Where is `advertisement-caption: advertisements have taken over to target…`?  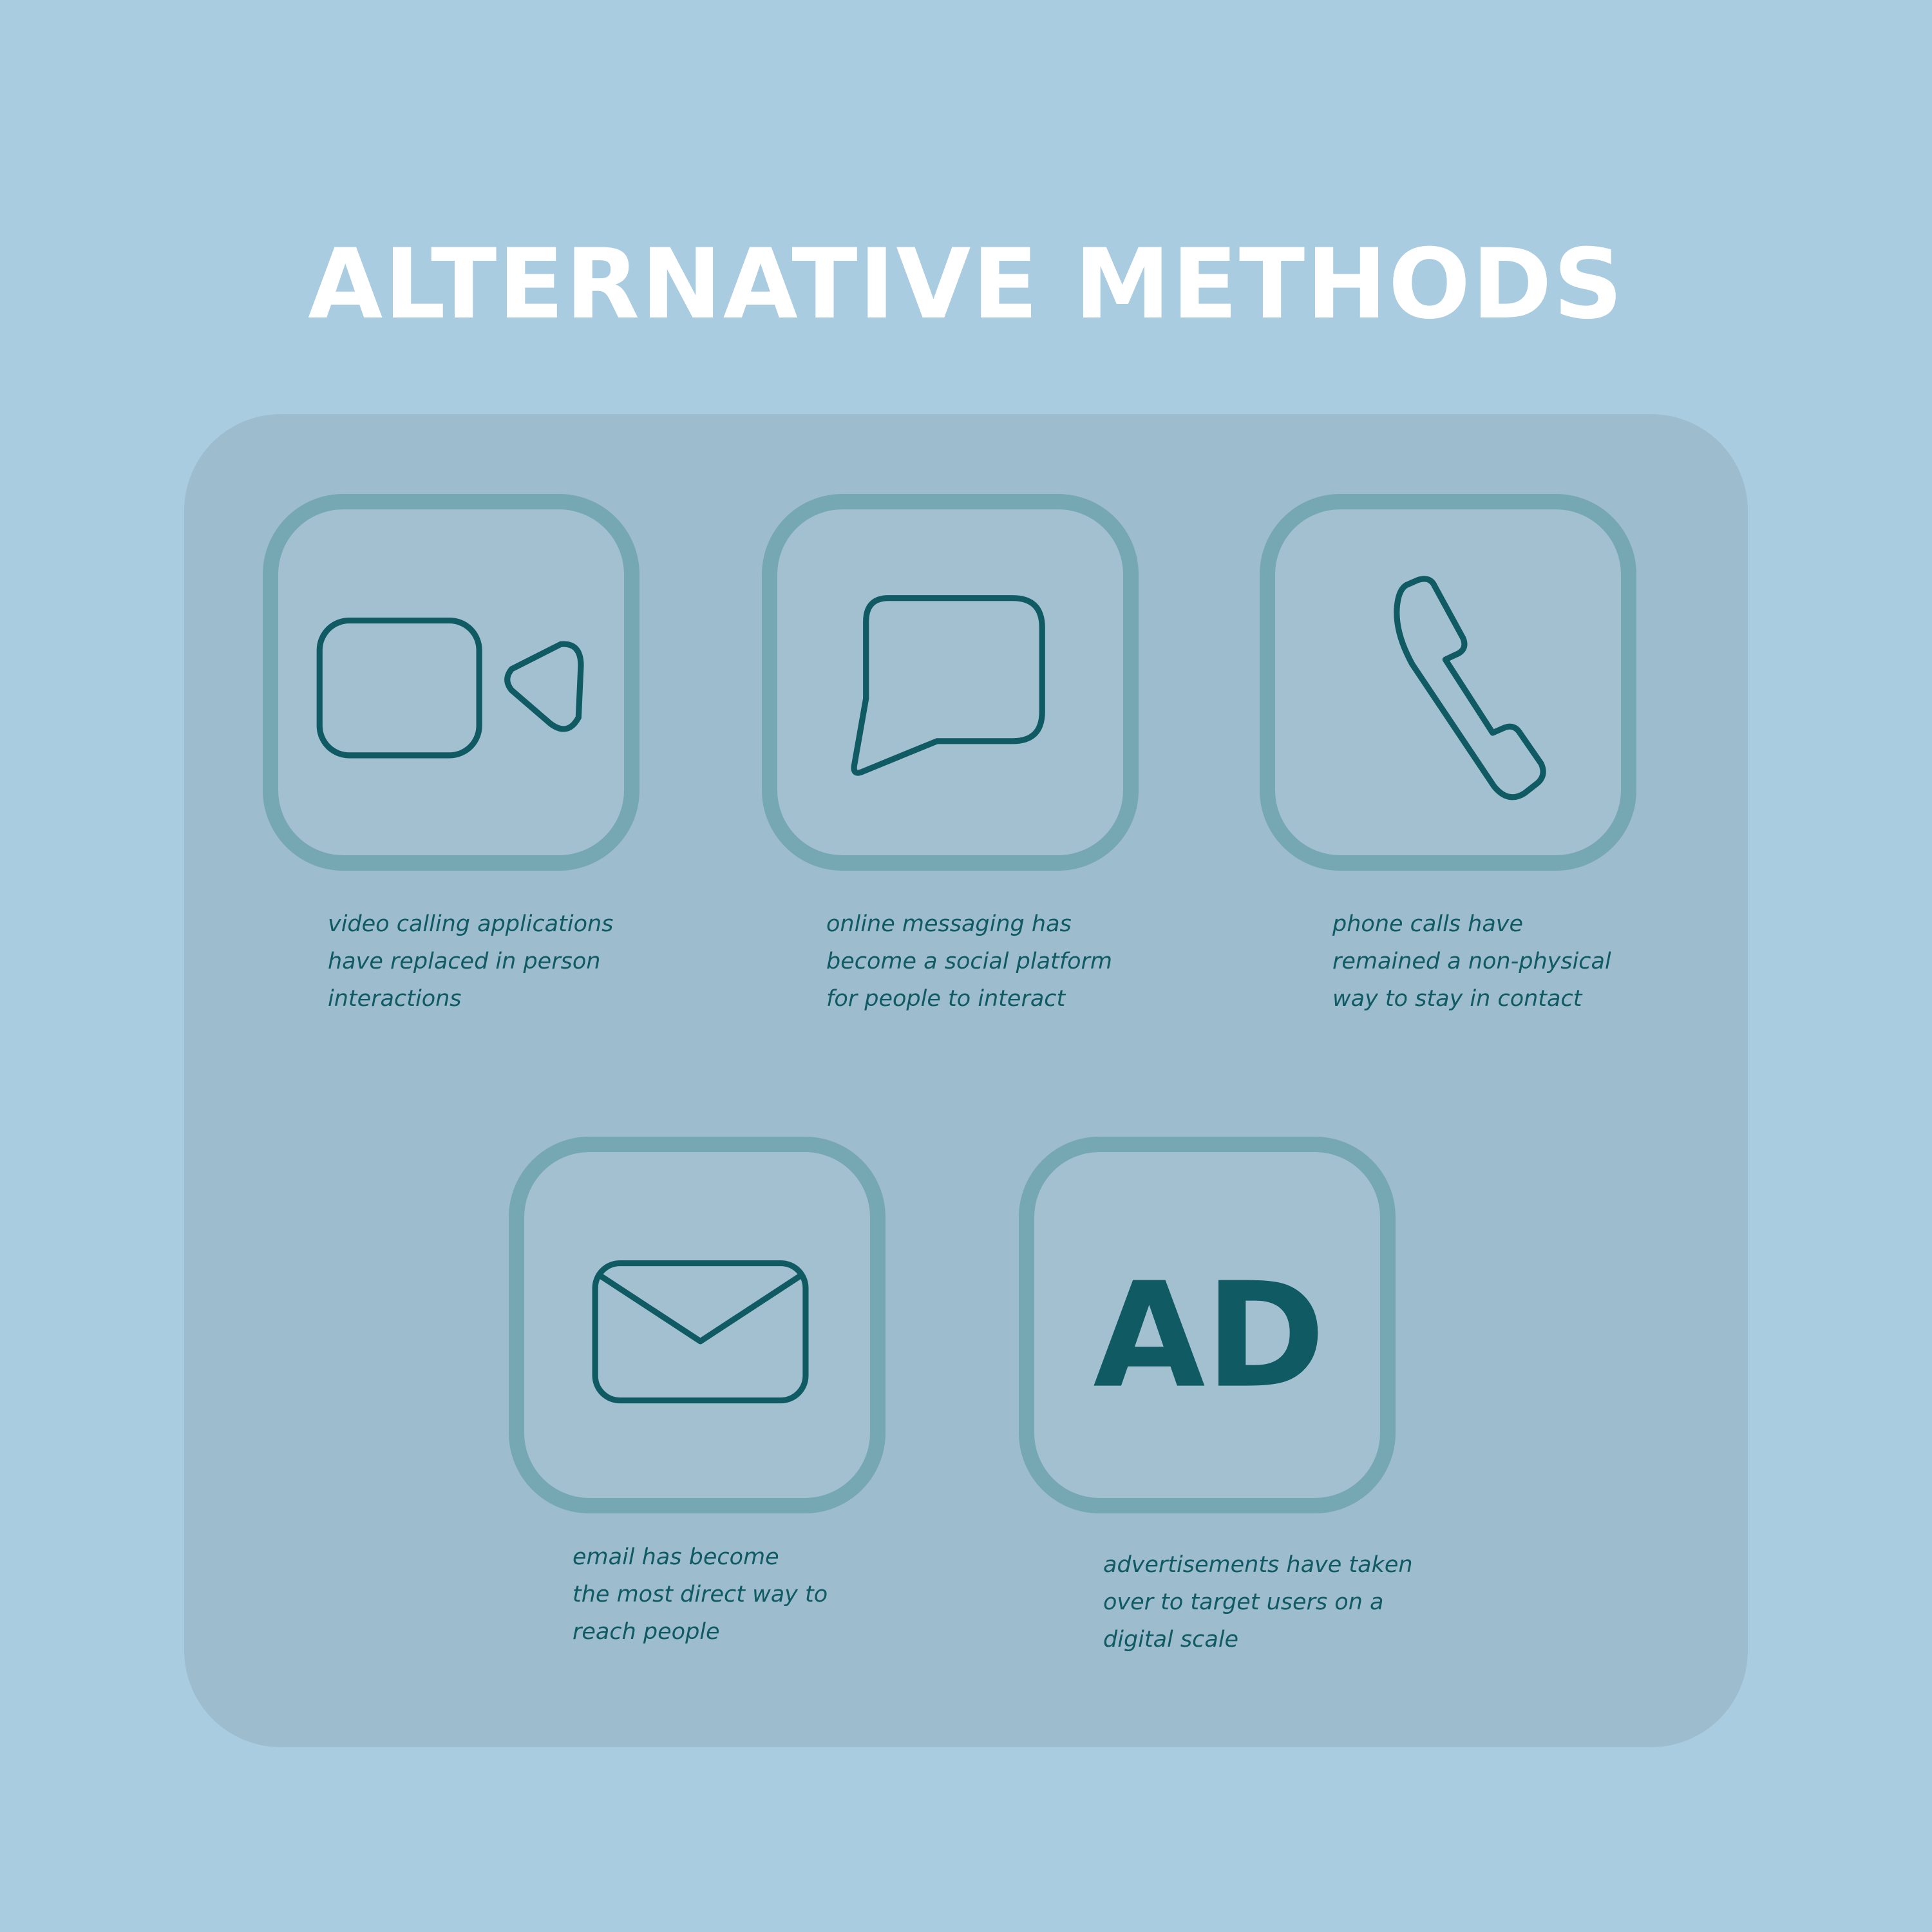 advertisement-caption: advertisements have taken over to target… is located at coordinates (1258, 1603).